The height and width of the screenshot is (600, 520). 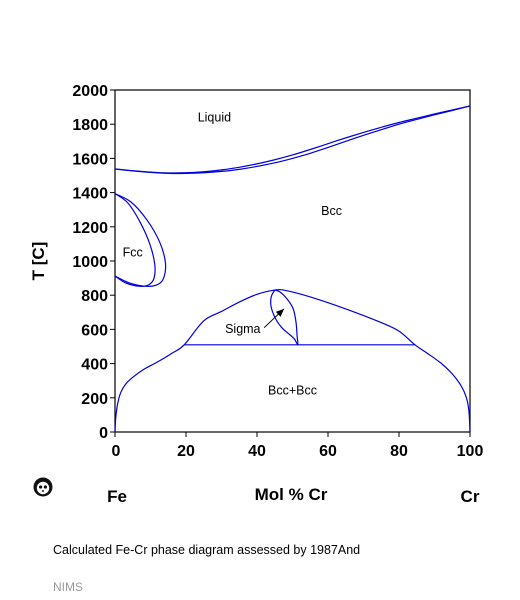 What do you see at coordinates (90, 91) in the screenshot?
I see `y-tick-label: 2000` at bounding box center [90, 91].